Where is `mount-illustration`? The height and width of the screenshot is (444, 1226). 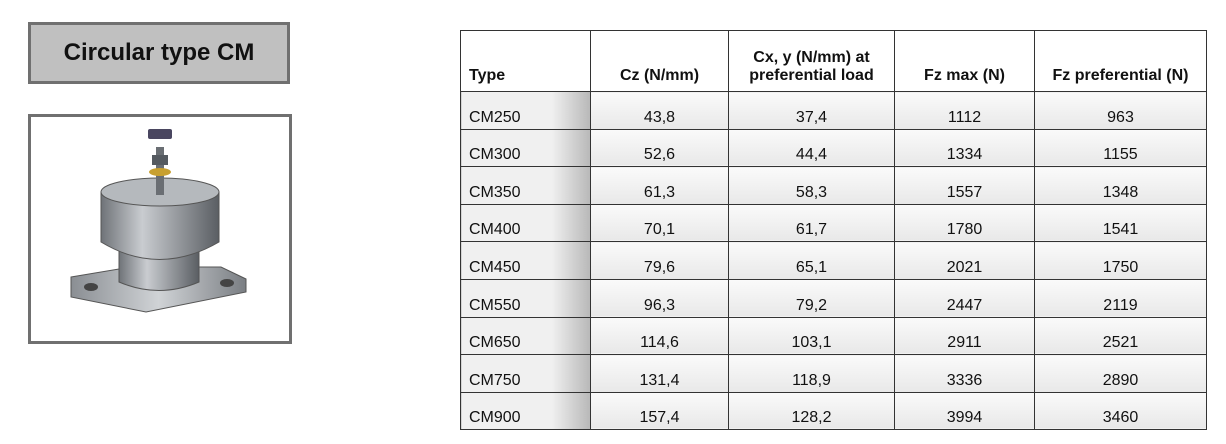
mount-illustration is located at coordinates (158, 221).